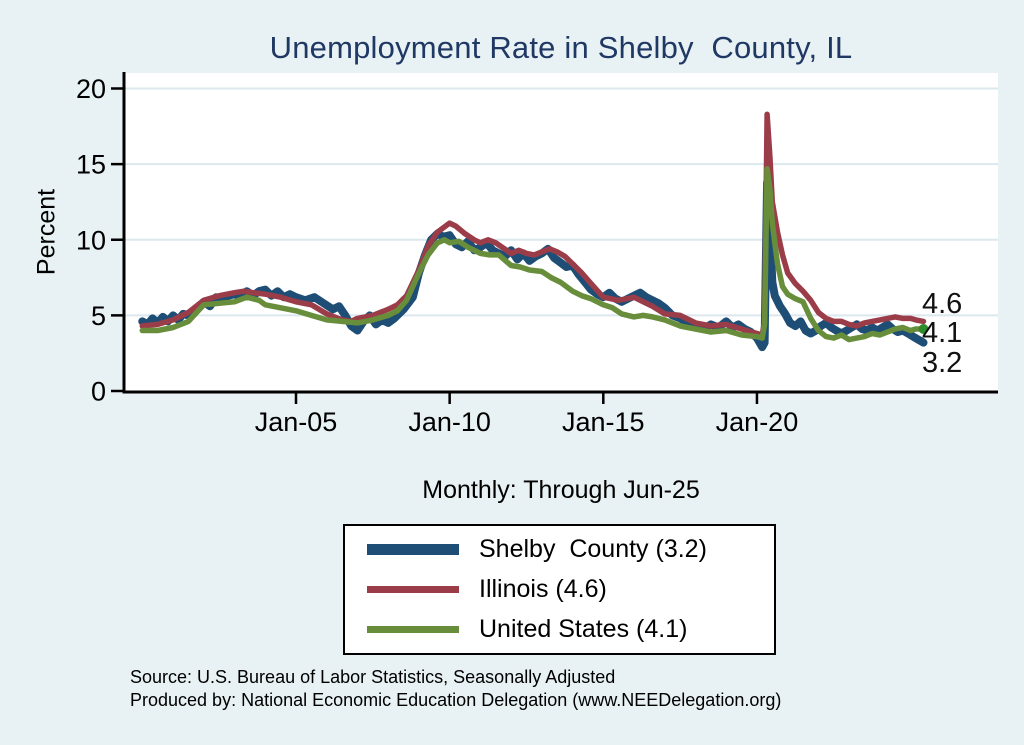 The height and width of the screenshot is (745, 1024). What do you see at coordinates (593, 549) in the screenshot?
I see `legend-label: Shelby County (3.2)` at bounding box center [593, 549].